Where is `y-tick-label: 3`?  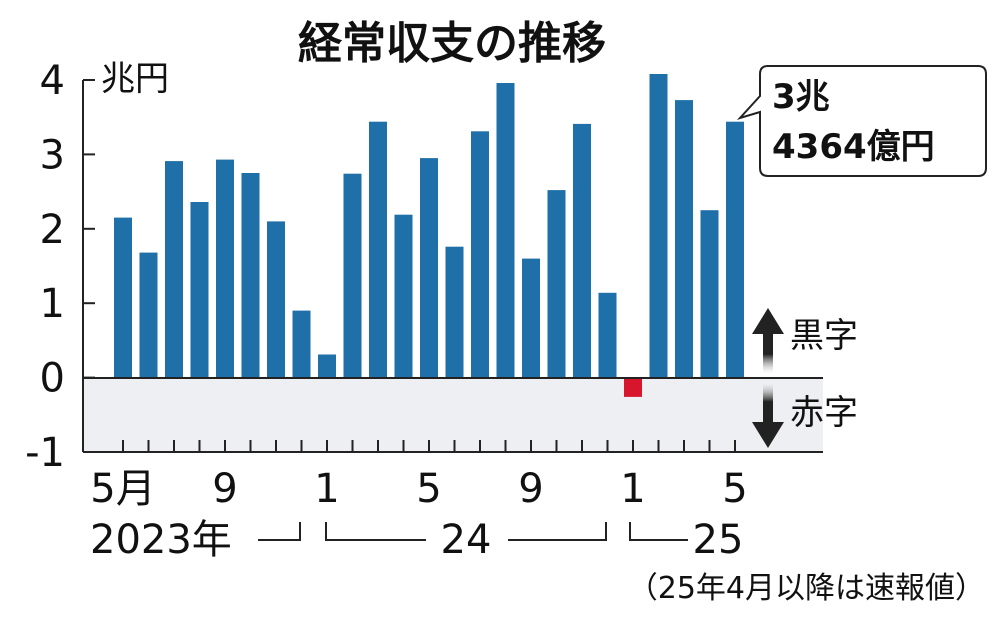 y-tick-label: 3 is located at coordinates (52, 155).